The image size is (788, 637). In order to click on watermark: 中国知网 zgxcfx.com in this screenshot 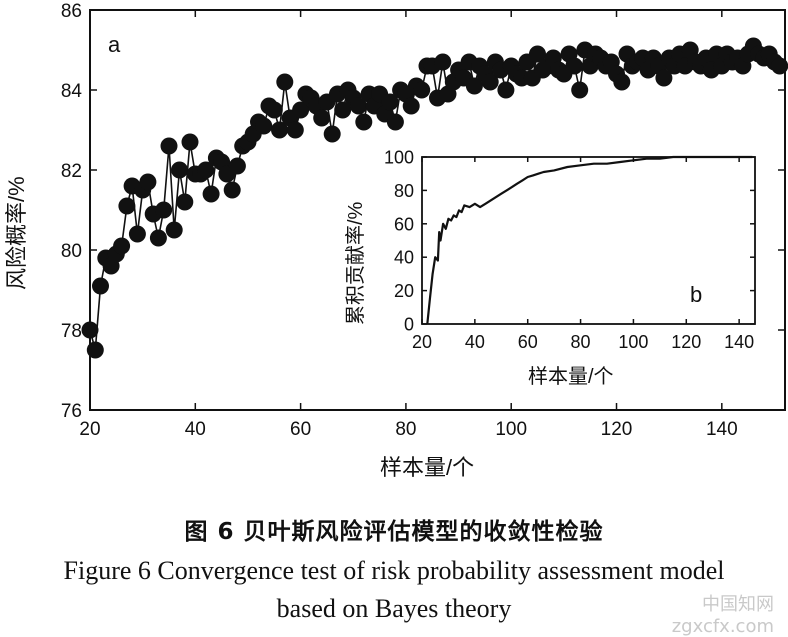, I will do `click(689, 607)`.